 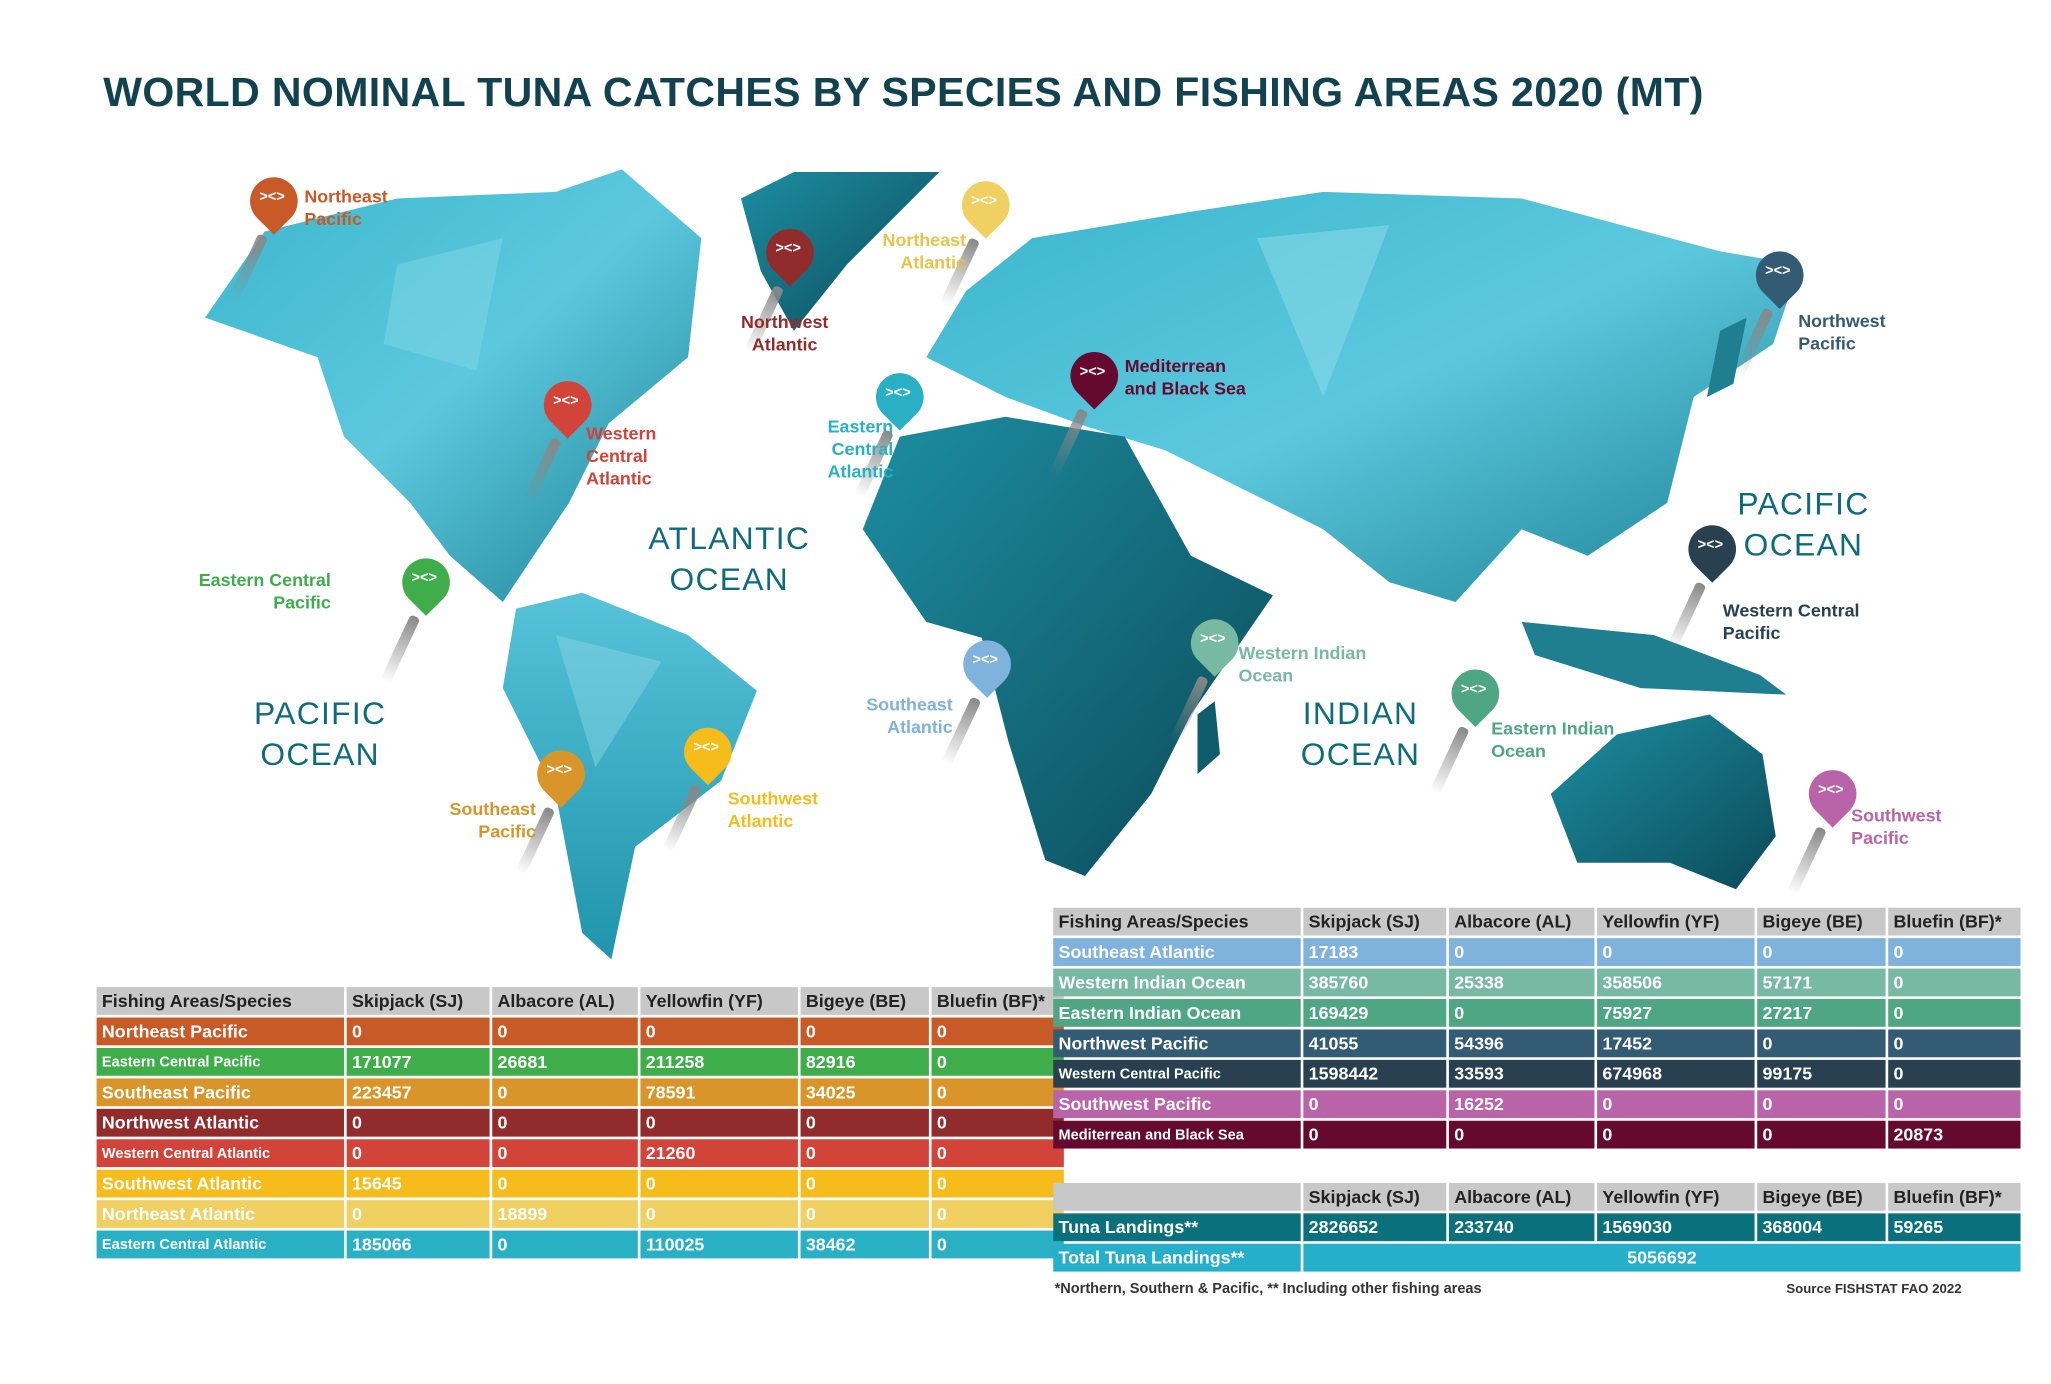 I want to click on pin-label: Northeast Atlantic, so click(x=924, y=251).